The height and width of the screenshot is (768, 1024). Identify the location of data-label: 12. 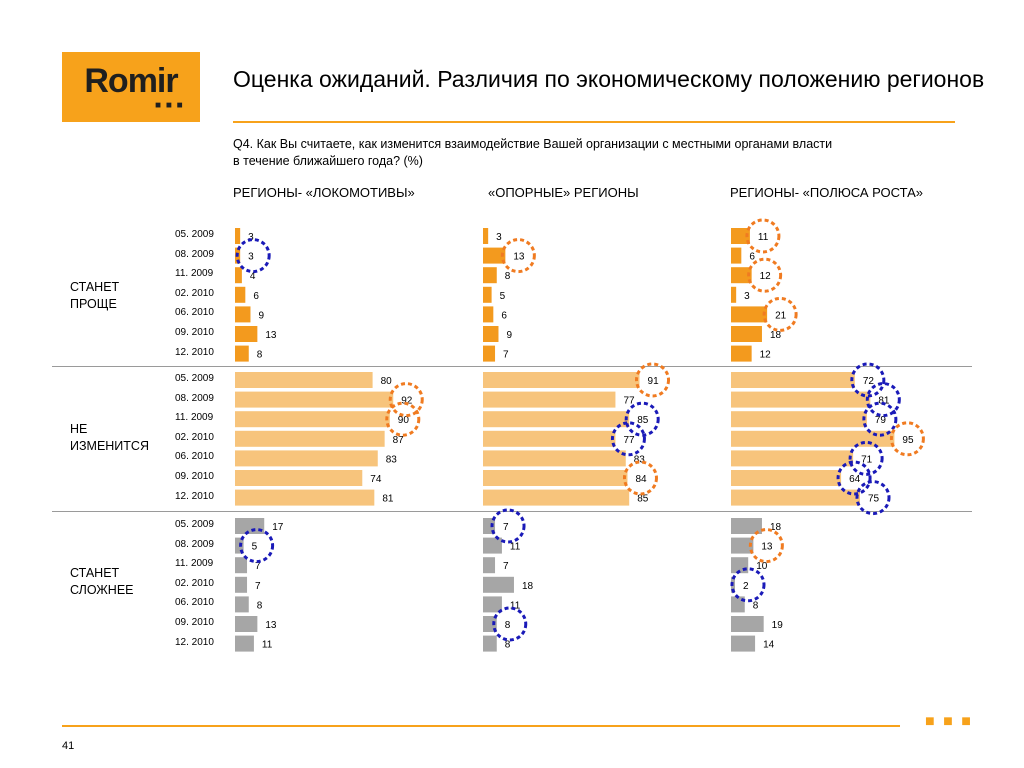
(766, 276).